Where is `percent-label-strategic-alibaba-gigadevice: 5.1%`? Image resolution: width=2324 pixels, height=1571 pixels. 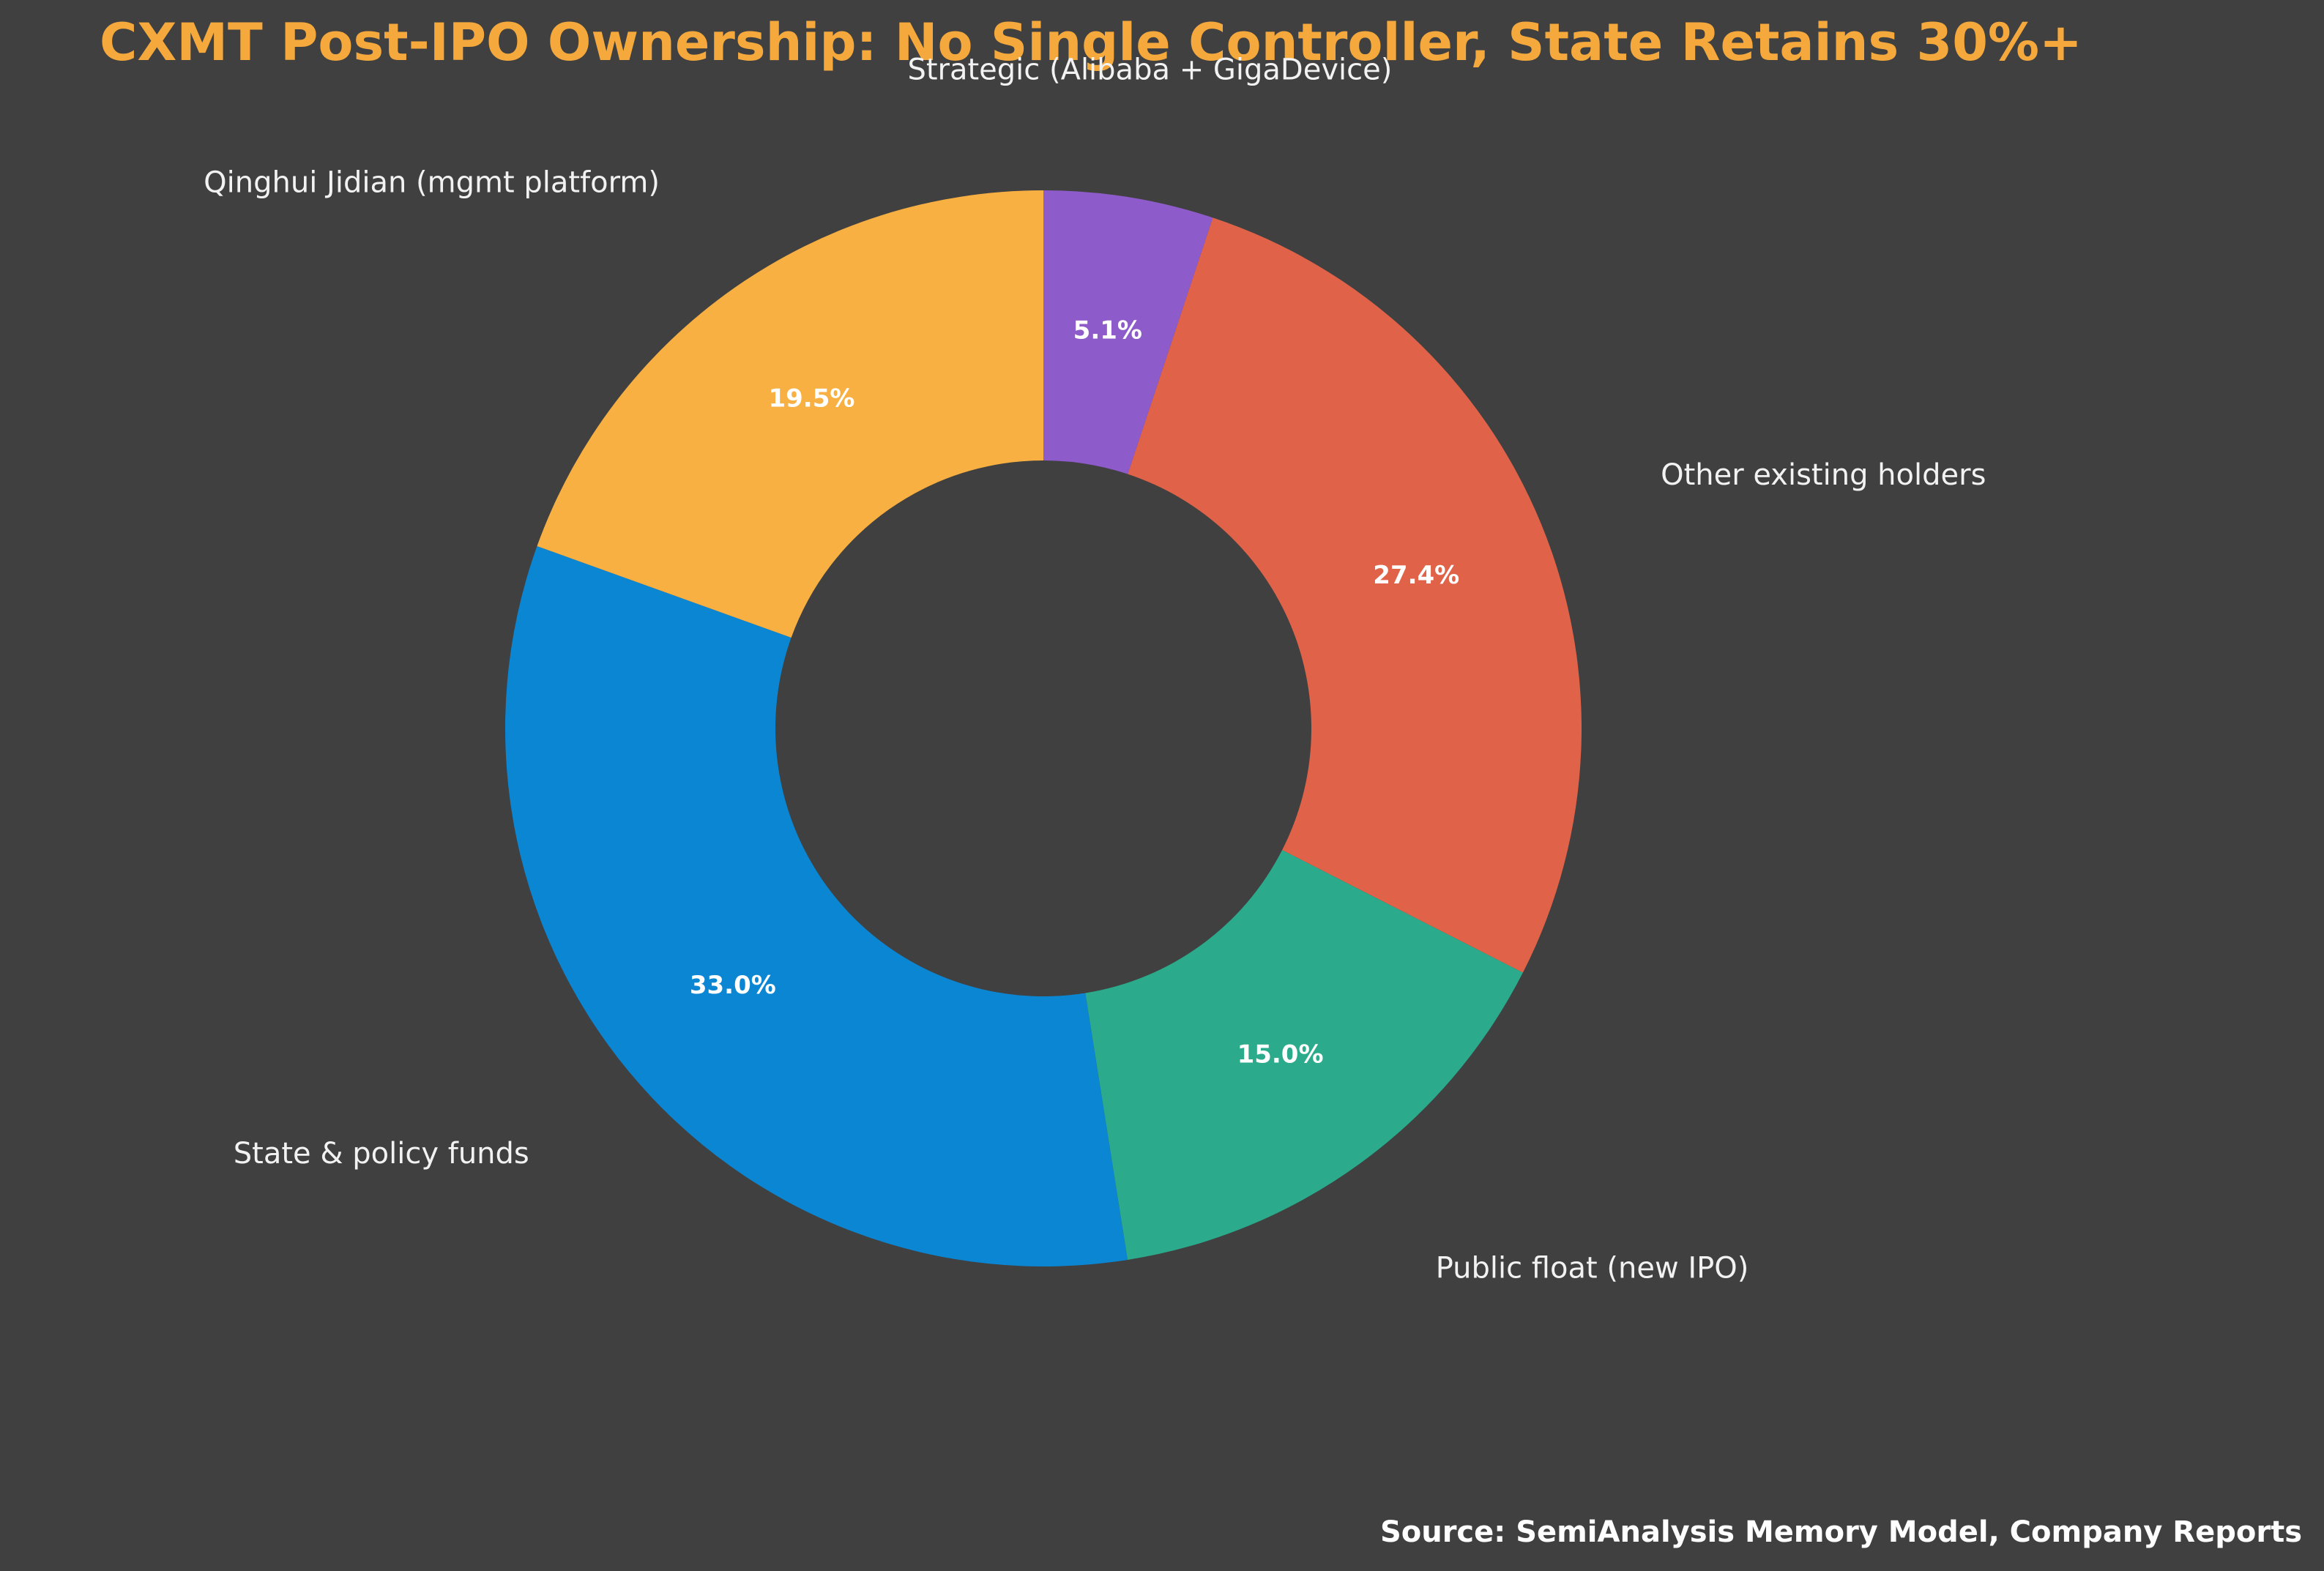 percent-label-strategic-alibaba-gigadevice: 5.1% is located at coordinates (1107, 331).